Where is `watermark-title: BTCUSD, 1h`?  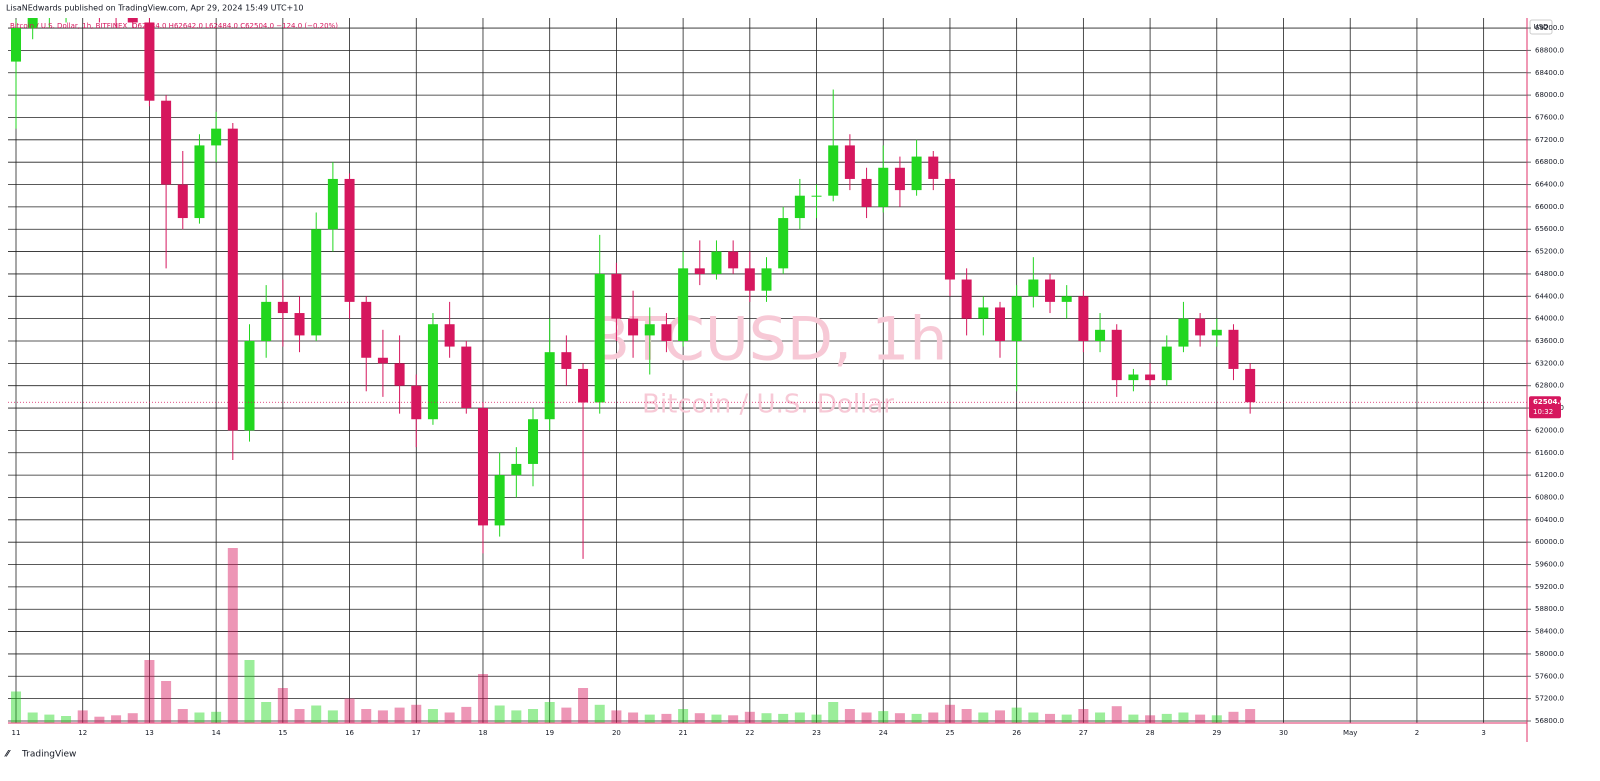 watermark-title: BTCUSD, 1h is located at coordinates (768, 340).